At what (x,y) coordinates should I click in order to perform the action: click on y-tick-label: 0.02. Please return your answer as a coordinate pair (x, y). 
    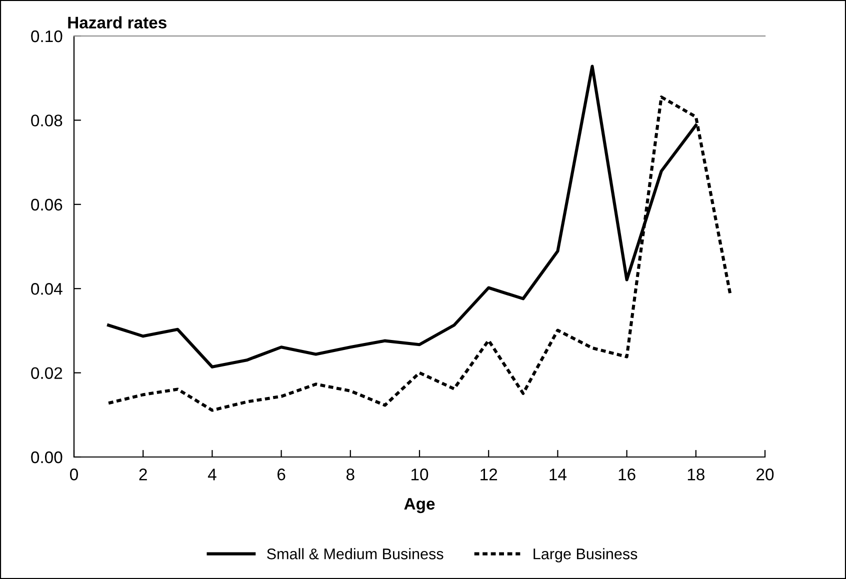
    Looking at the image, I should click on (46, 373).